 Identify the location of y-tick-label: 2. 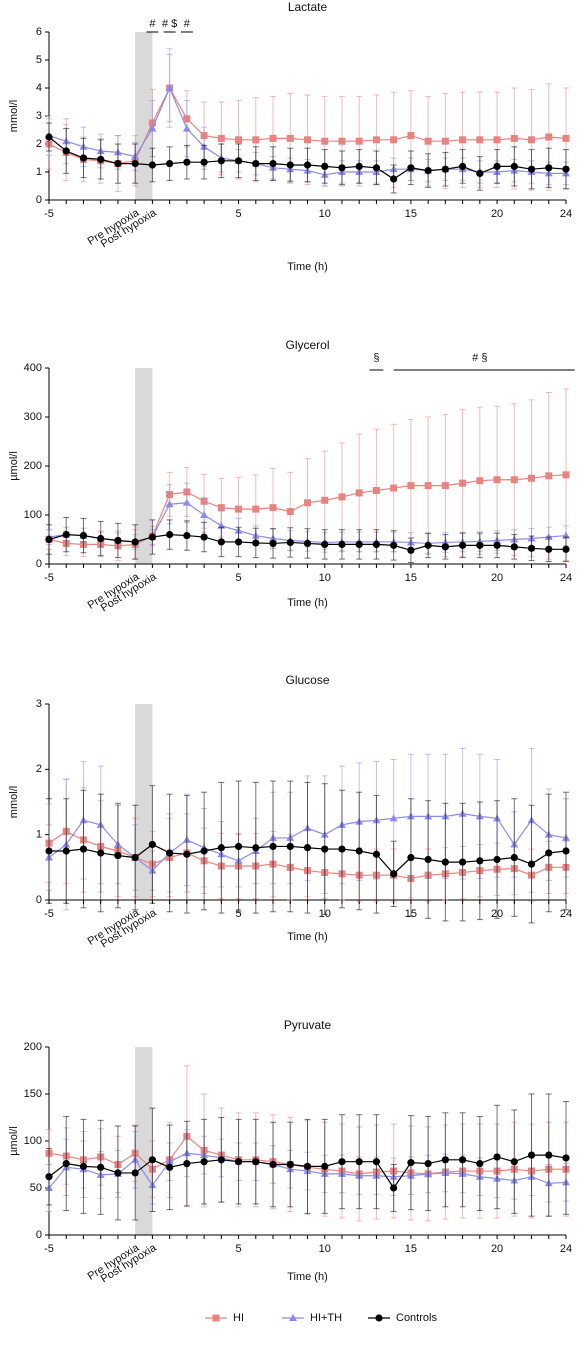
(39, 144).